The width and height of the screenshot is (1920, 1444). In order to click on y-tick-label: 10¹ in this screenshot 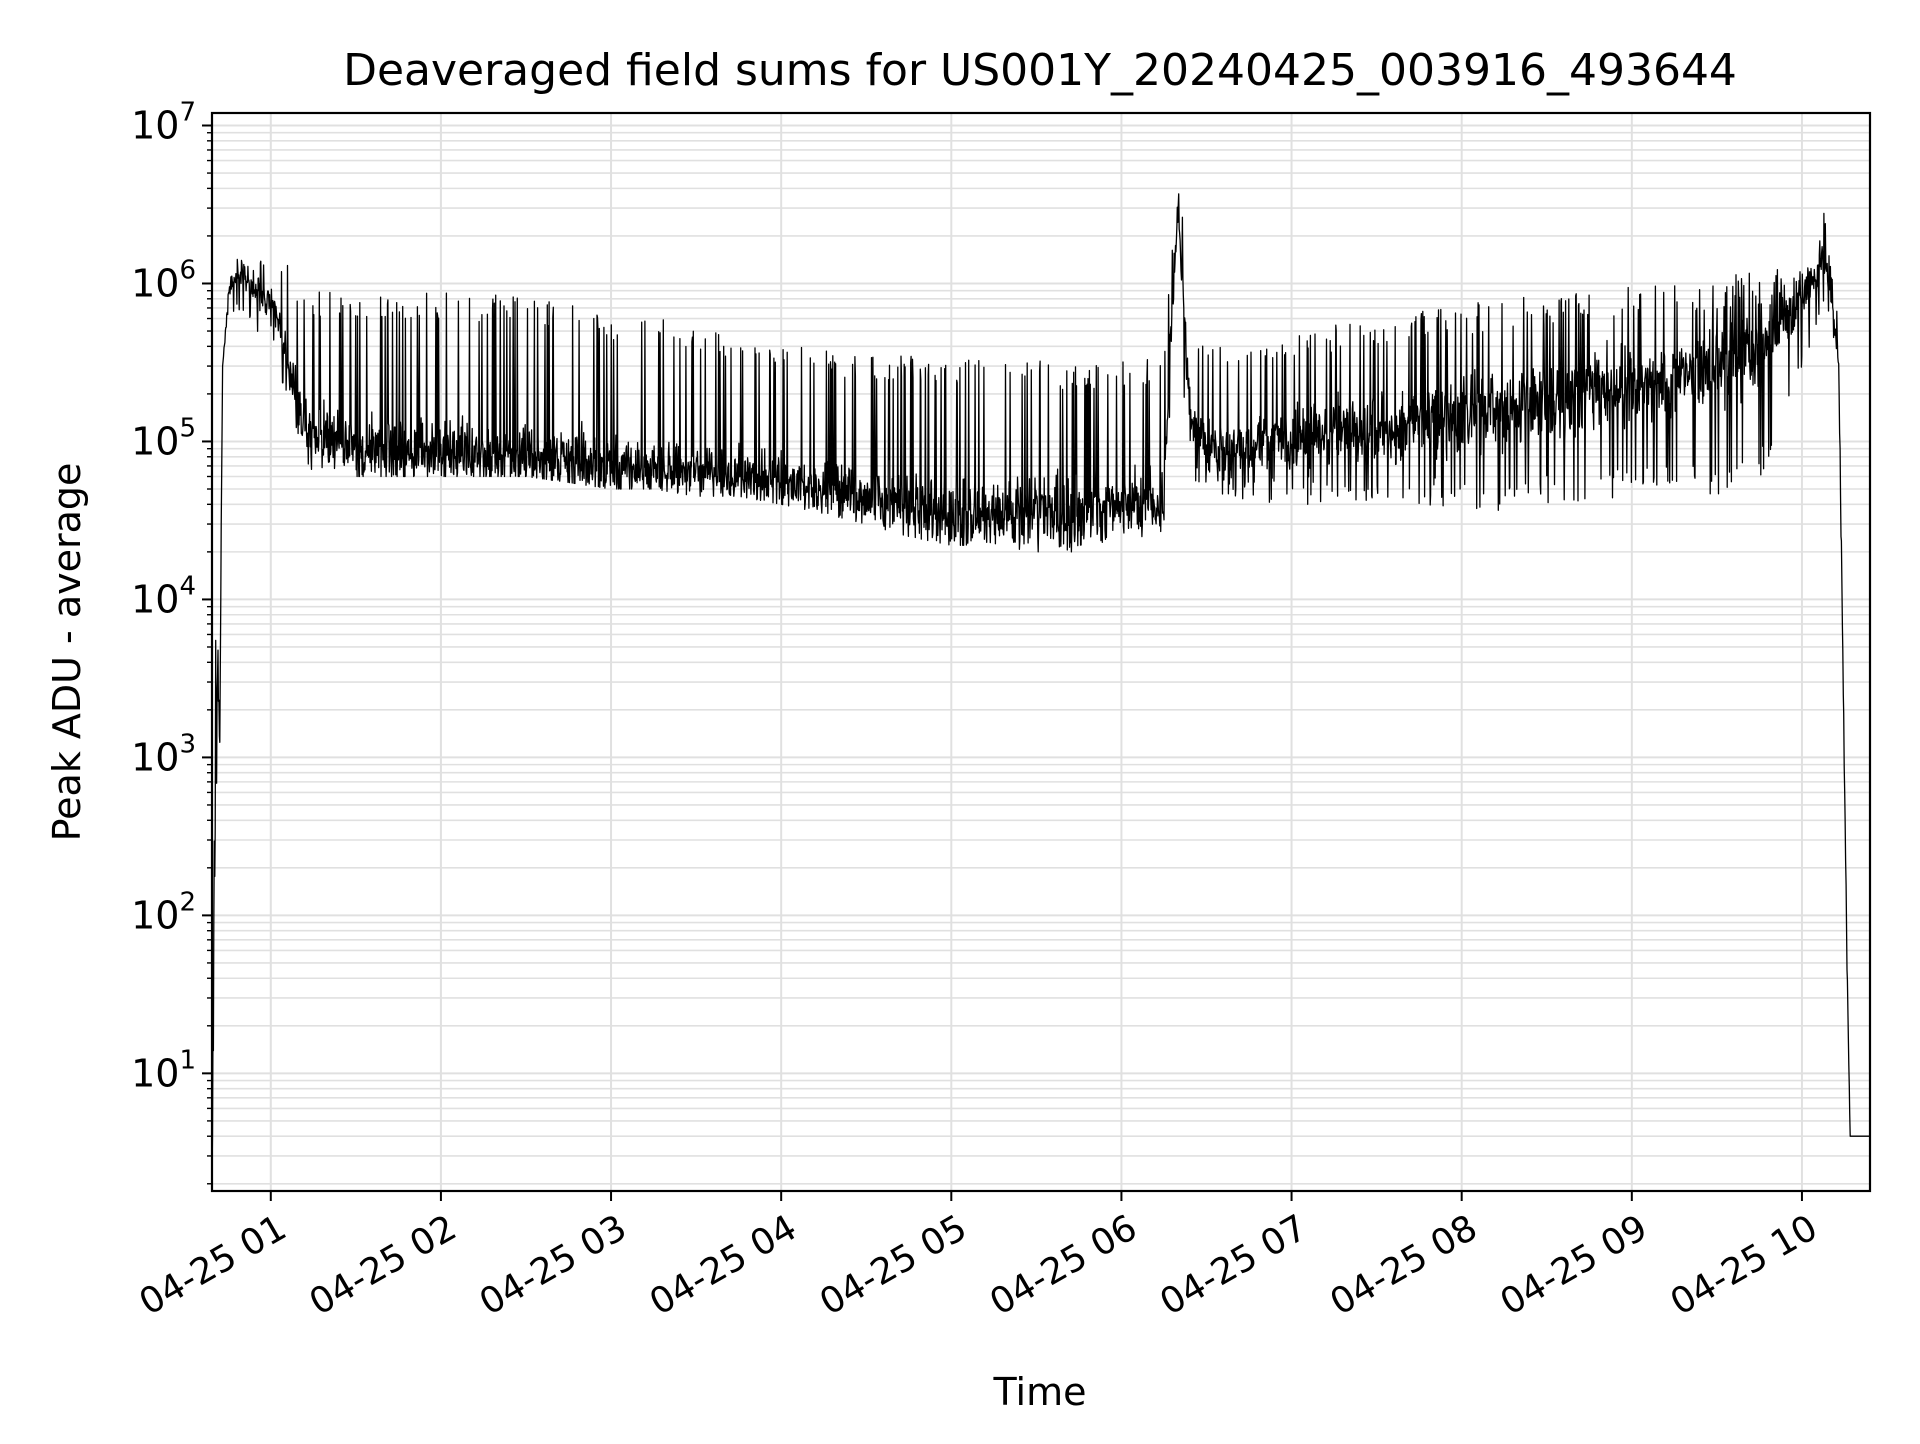, I will do `click(163, 1070)`.